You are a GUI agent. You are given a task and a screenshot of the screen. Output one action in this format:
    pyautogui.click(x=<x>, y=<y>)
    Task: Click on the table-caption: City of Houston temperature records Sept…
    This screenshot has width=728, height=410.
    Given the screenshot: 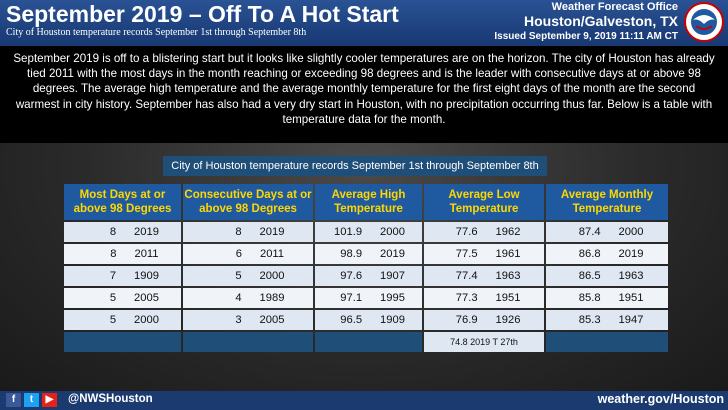 What is the action you would take?
    pyautogui.click(x=355, y=166)
    